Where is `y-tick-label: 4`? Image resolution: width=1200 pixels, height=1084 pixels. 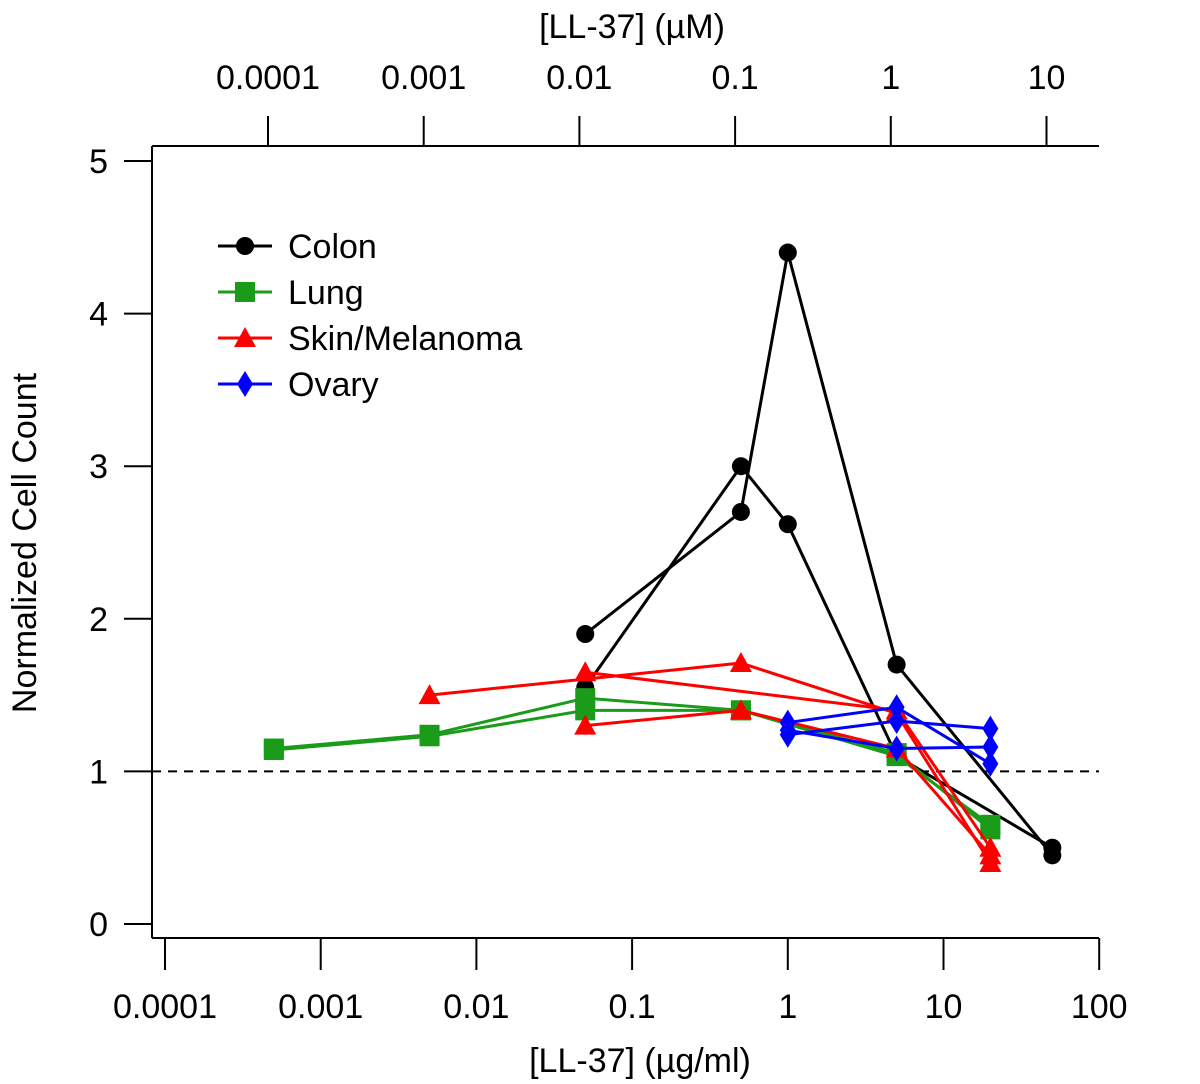
y-tick-label: 4 is located at coordinates (98, 315).